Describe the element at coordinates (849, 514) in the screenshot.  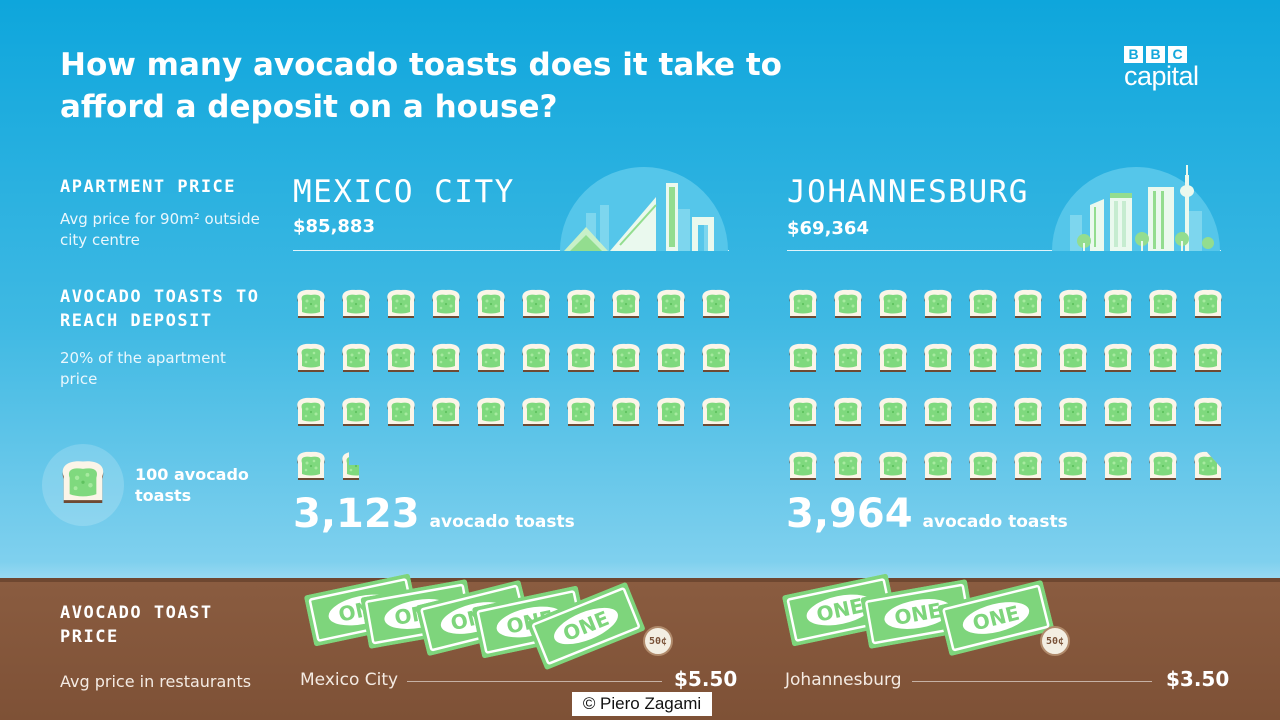
I see `toast-count-number: 3,964` at that location.